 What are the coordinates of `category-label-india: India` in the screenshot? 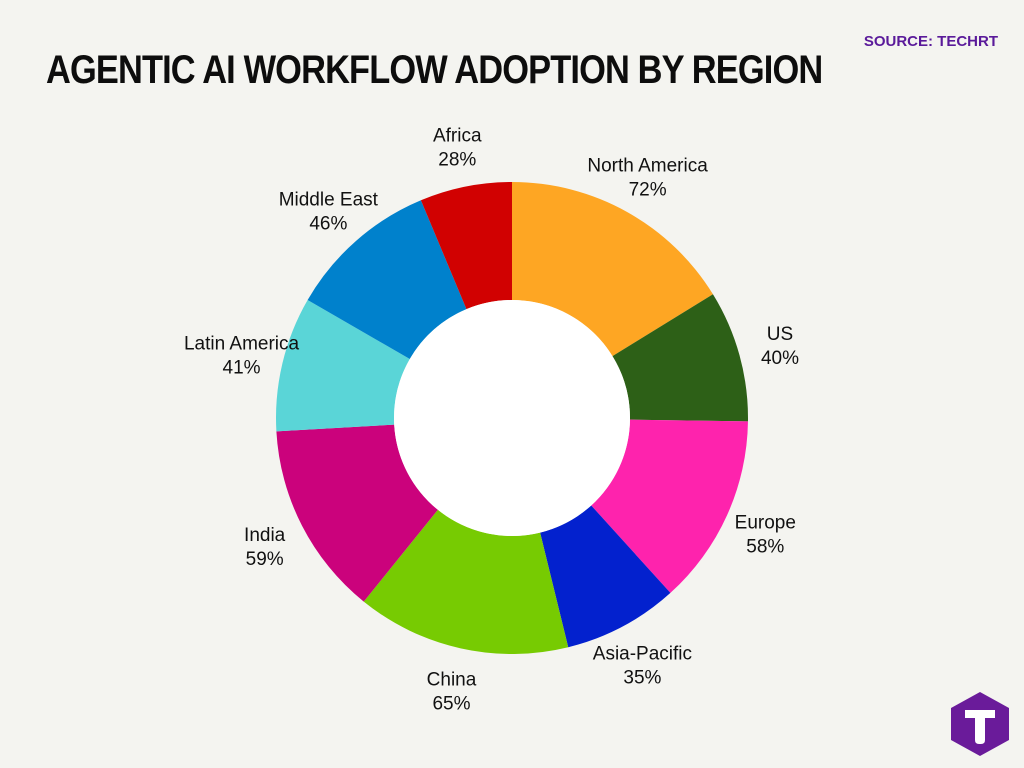 It's located at (265, 535).